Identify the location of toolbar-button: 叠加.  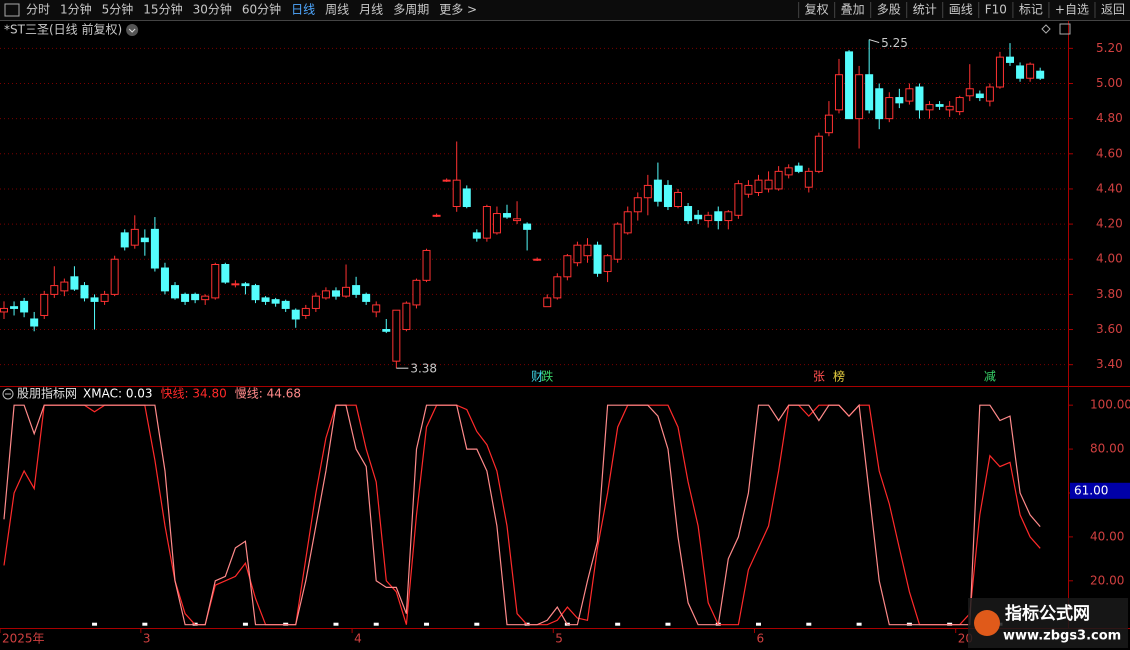
(853, 10).